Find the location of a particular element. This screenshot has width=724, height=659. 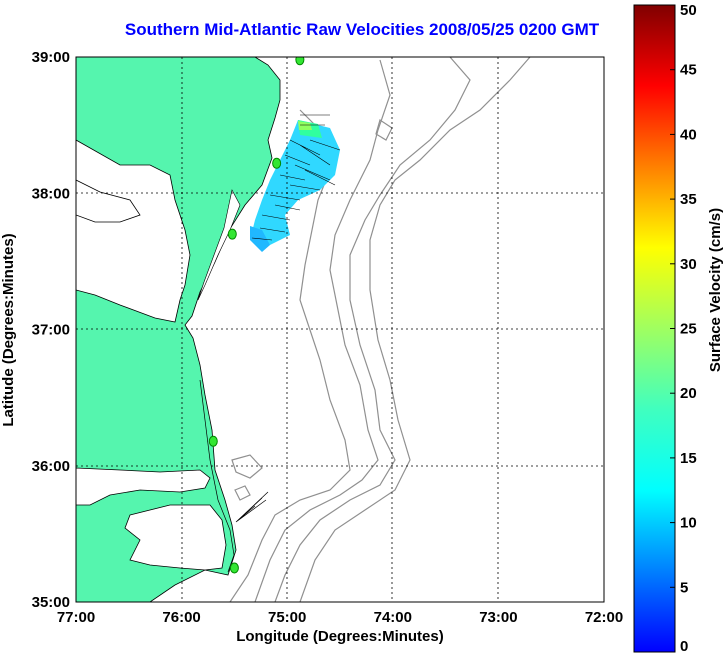

colorbar-label: Surface Velocity (cm/s) is located at coordinates (715, 290).